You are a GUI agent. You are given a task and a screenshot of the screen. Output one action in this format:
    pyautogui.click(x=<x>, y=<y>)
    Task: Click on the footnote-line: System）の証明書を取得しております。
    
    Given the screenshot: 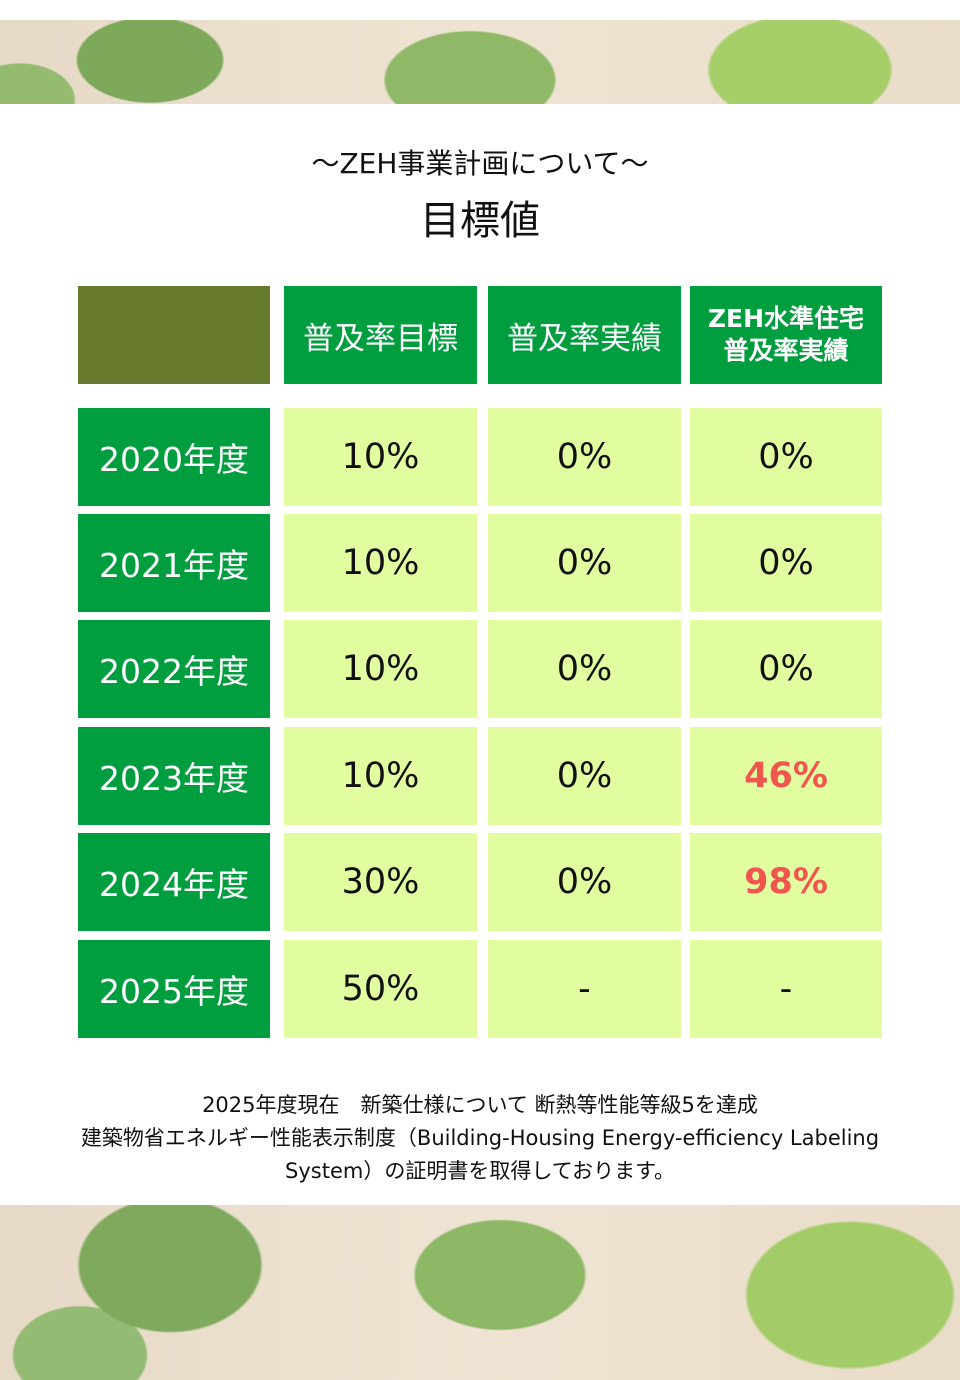 What is the action you would take?
    pyautogui.click(x=480, y=1171)
    